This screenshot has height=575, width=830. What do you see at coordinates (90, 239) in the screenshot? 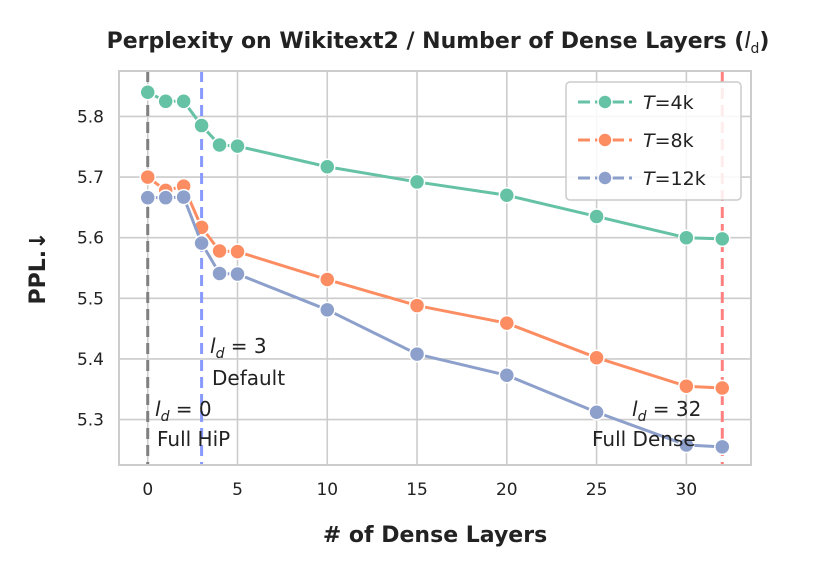
I see `y-tick-label: 5.6` at bounding box center [90, 239].